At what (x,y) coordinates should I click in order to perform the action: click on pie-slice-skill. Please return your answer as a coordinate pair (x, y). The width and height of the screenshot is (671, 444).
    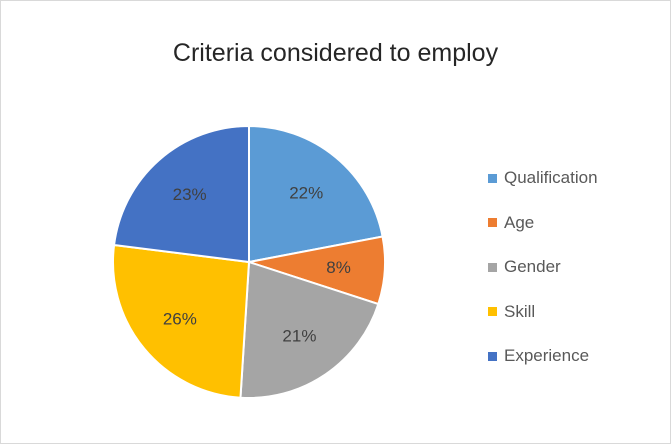
    Looking at the image, I should click on (181, 321).